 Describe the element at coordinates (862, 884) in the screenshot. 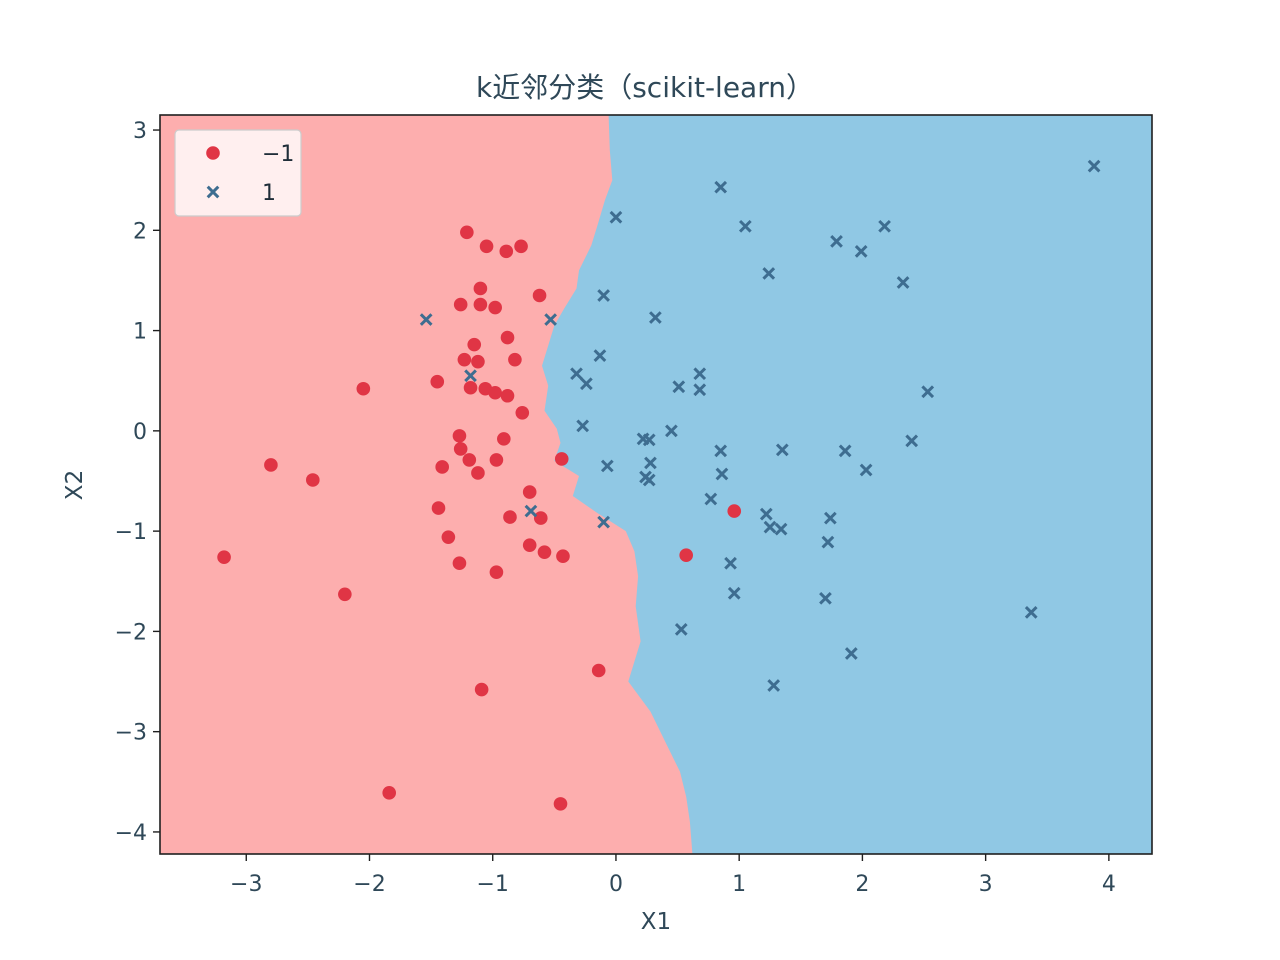

I see `x-tick-label: 2` at that location.